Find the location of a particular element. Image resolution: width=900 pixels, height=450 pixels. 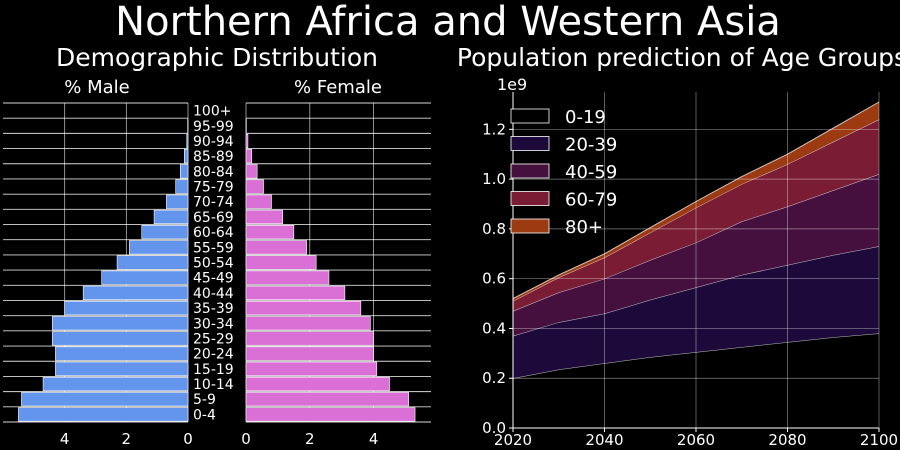

legend-label: 20-39 is located at coordinates (591, 145).